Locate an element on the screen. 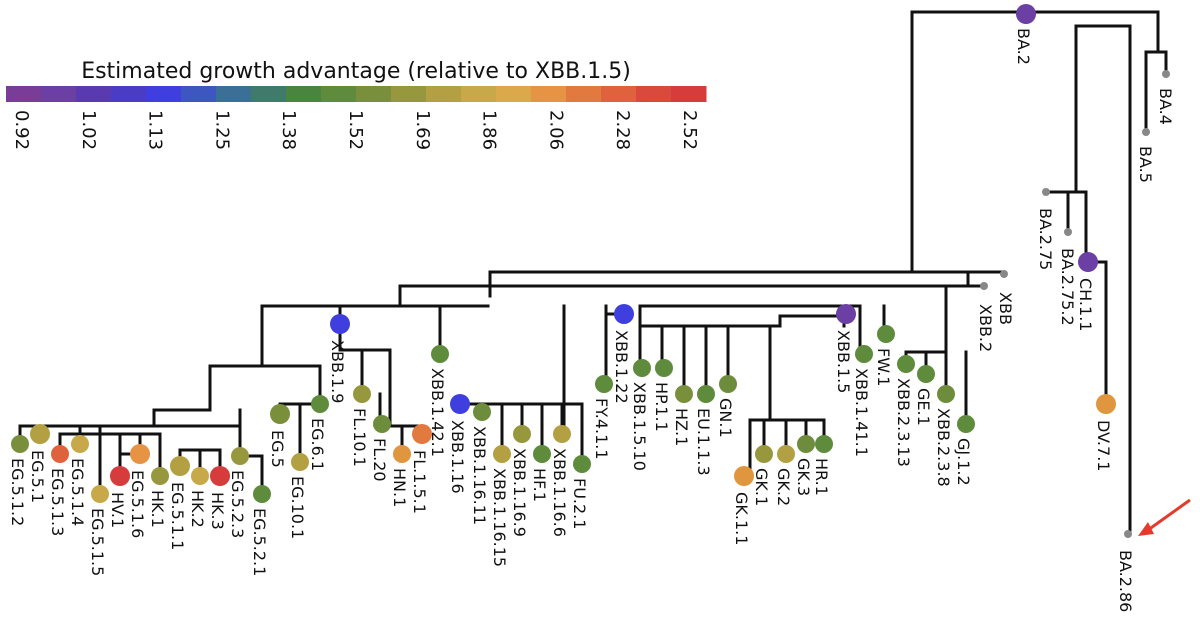  label-xbb-1-42-1: XBB.1.42.1 is located at coordinates (437, 412).